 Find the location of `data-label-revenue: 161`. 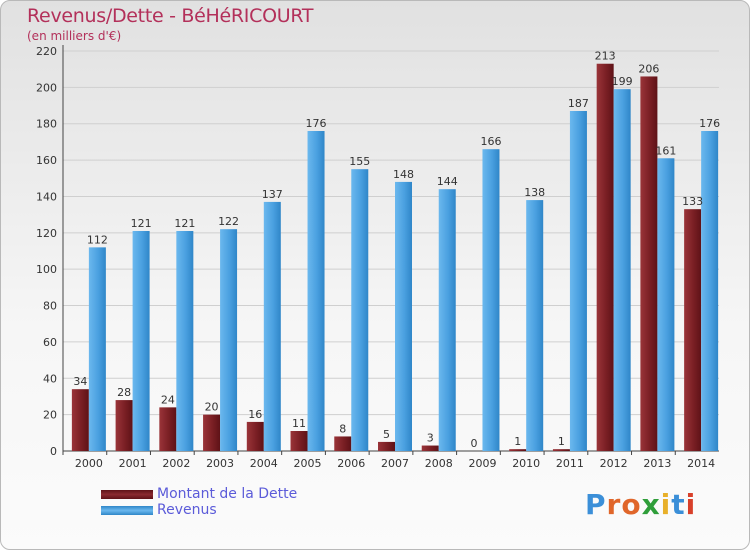

data-label-revenue: 161 is located at coordinates (665, 150).